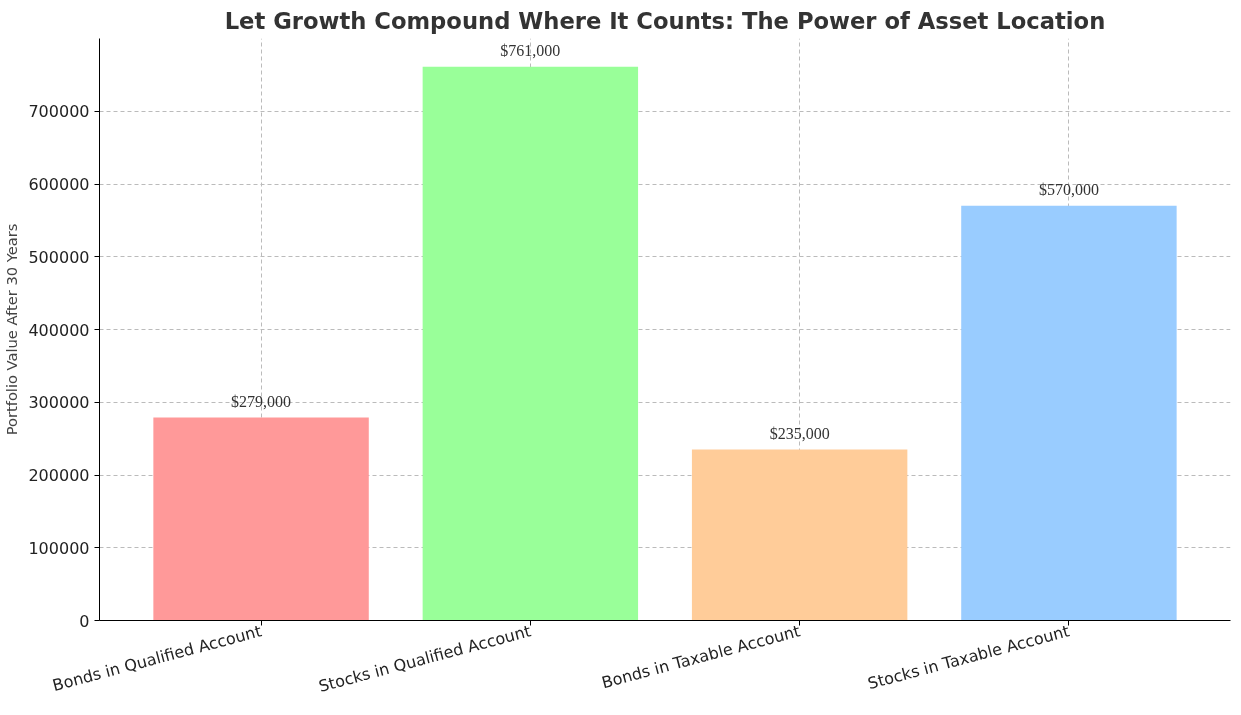 This screenshot has height=715, width=1241. What do you see at coordinates (530, 50) in the screenshot?
I see `data-label: $761,000` at bounding box center [530, 50].